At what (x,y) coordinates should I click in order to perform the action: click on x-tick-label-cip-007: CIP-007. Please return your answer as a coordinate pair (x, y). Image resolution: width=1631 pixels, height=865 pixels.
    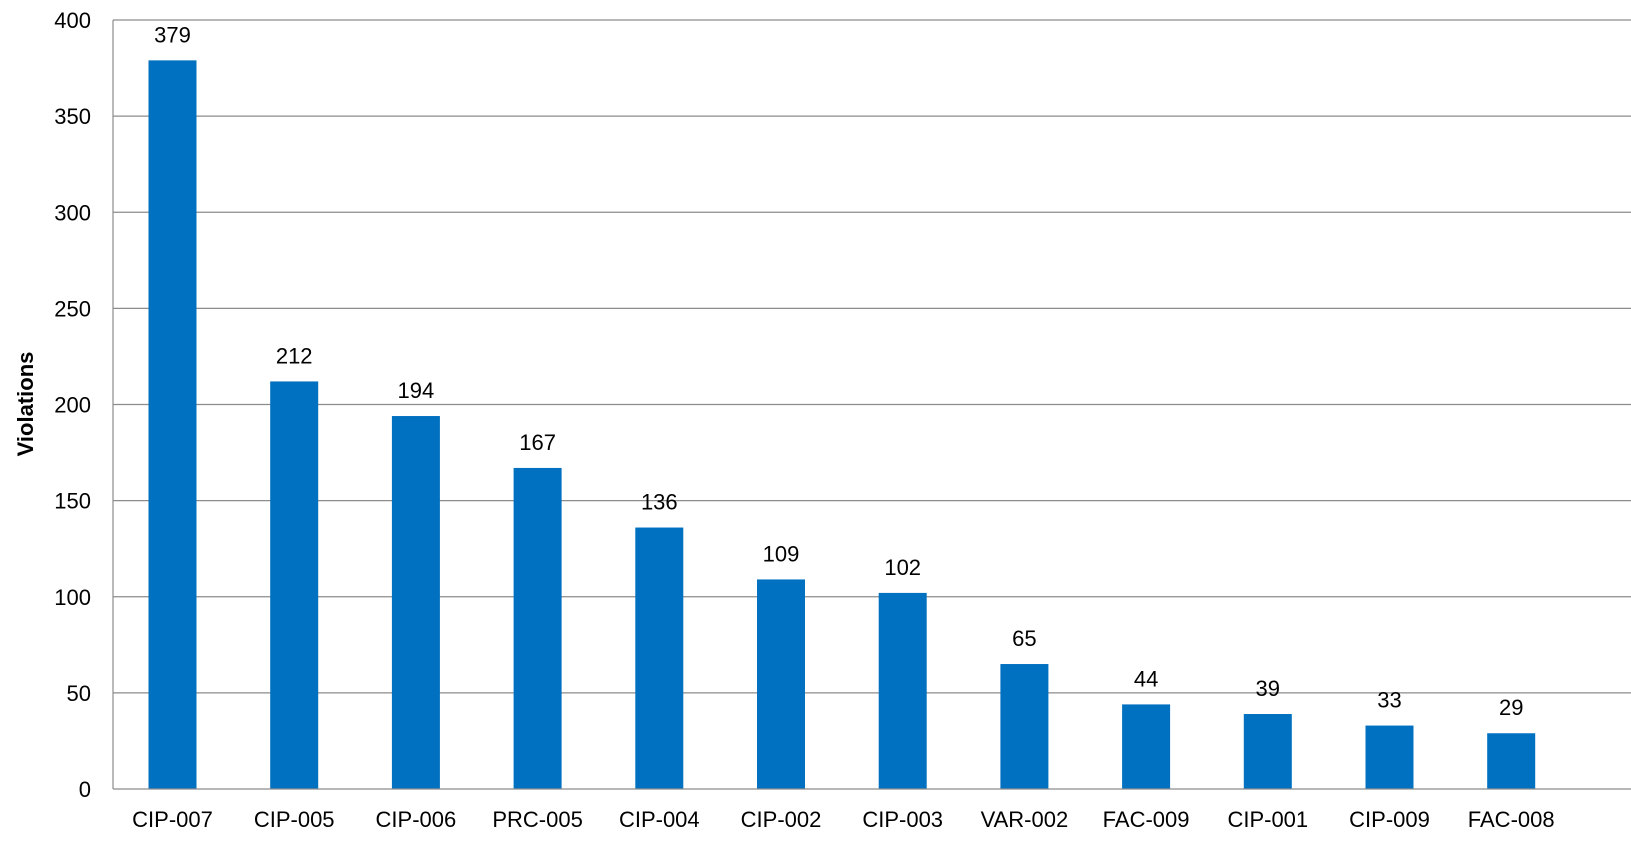
    Looking at the image, I should click on (172, 819).